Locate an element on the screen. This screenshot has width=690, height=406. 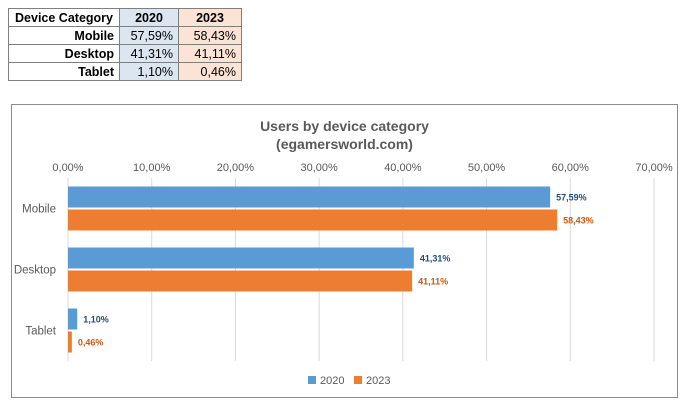
row-label-desktop: Desktop is located at coordinates (64, 53).